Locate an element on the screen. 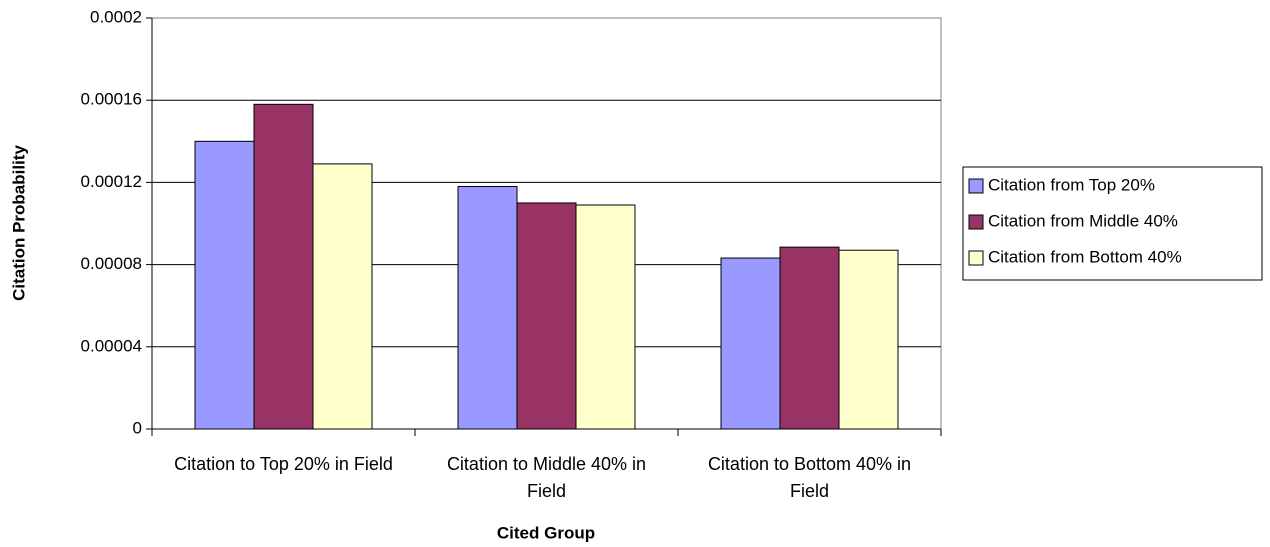 The height and width of the screenshot is (547, 1270). x-tick-label: Citation to Top 20% in Field is located at coordinates (283, 464).